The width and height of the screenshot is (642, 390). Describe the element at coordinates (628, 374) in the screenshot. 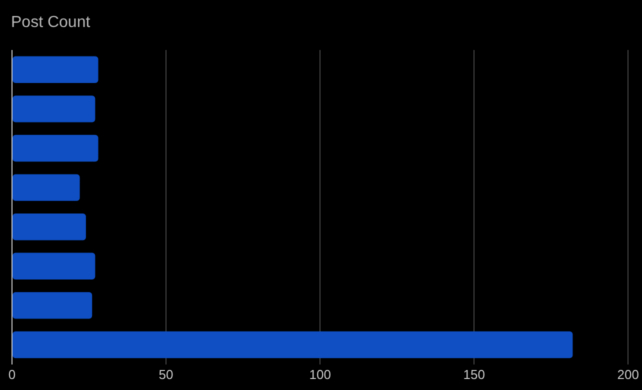

I see `x-tick-label: 200` at that location.